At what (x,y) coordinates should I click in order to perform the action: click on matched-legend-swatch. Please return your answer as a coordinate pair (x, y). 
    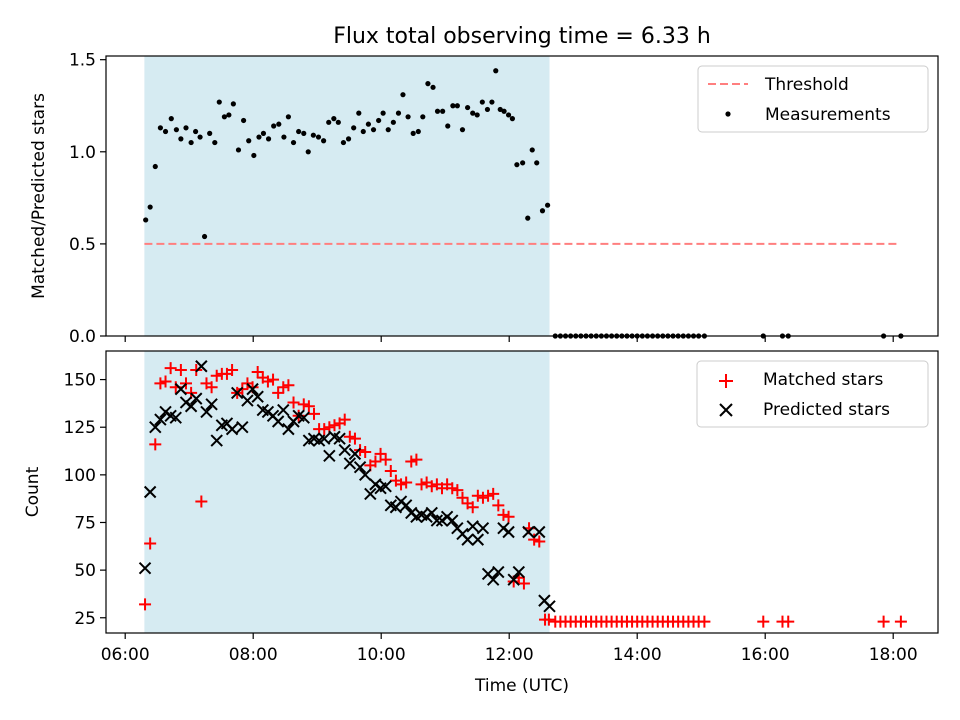
    Looking at the image, I should click on (726, 381).